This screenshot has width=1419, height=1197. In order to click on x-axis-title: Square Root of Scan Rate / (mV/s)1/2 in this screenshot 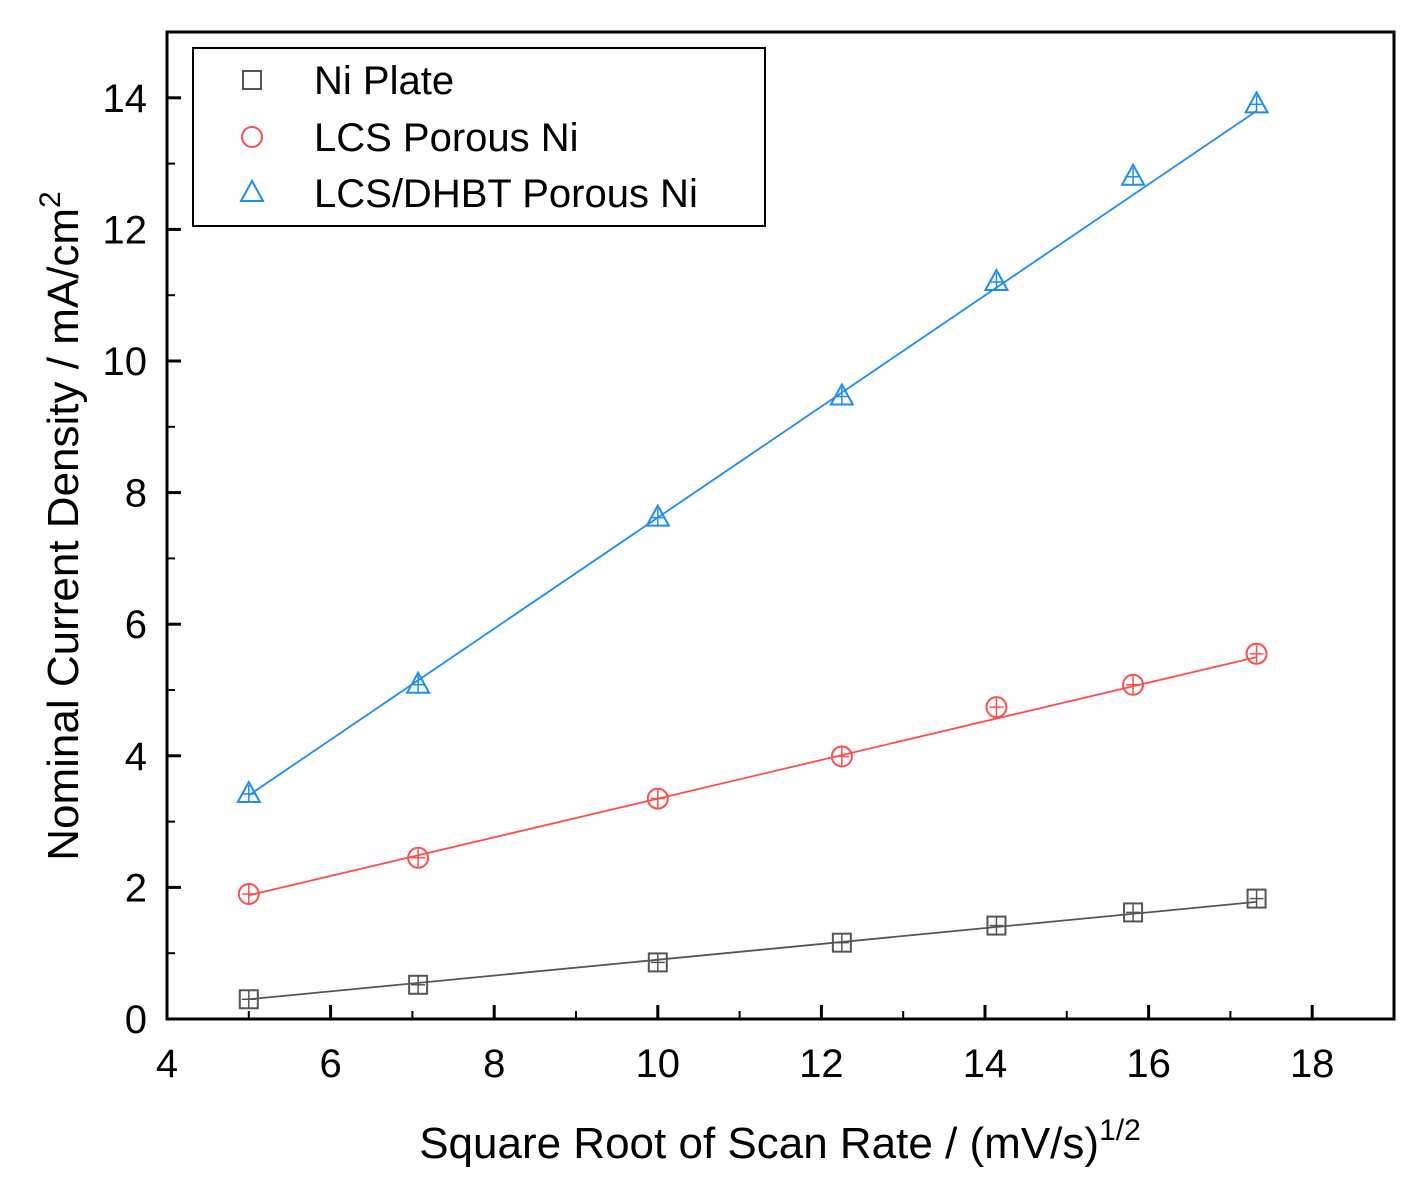, I will do `click(780, 1141)`.